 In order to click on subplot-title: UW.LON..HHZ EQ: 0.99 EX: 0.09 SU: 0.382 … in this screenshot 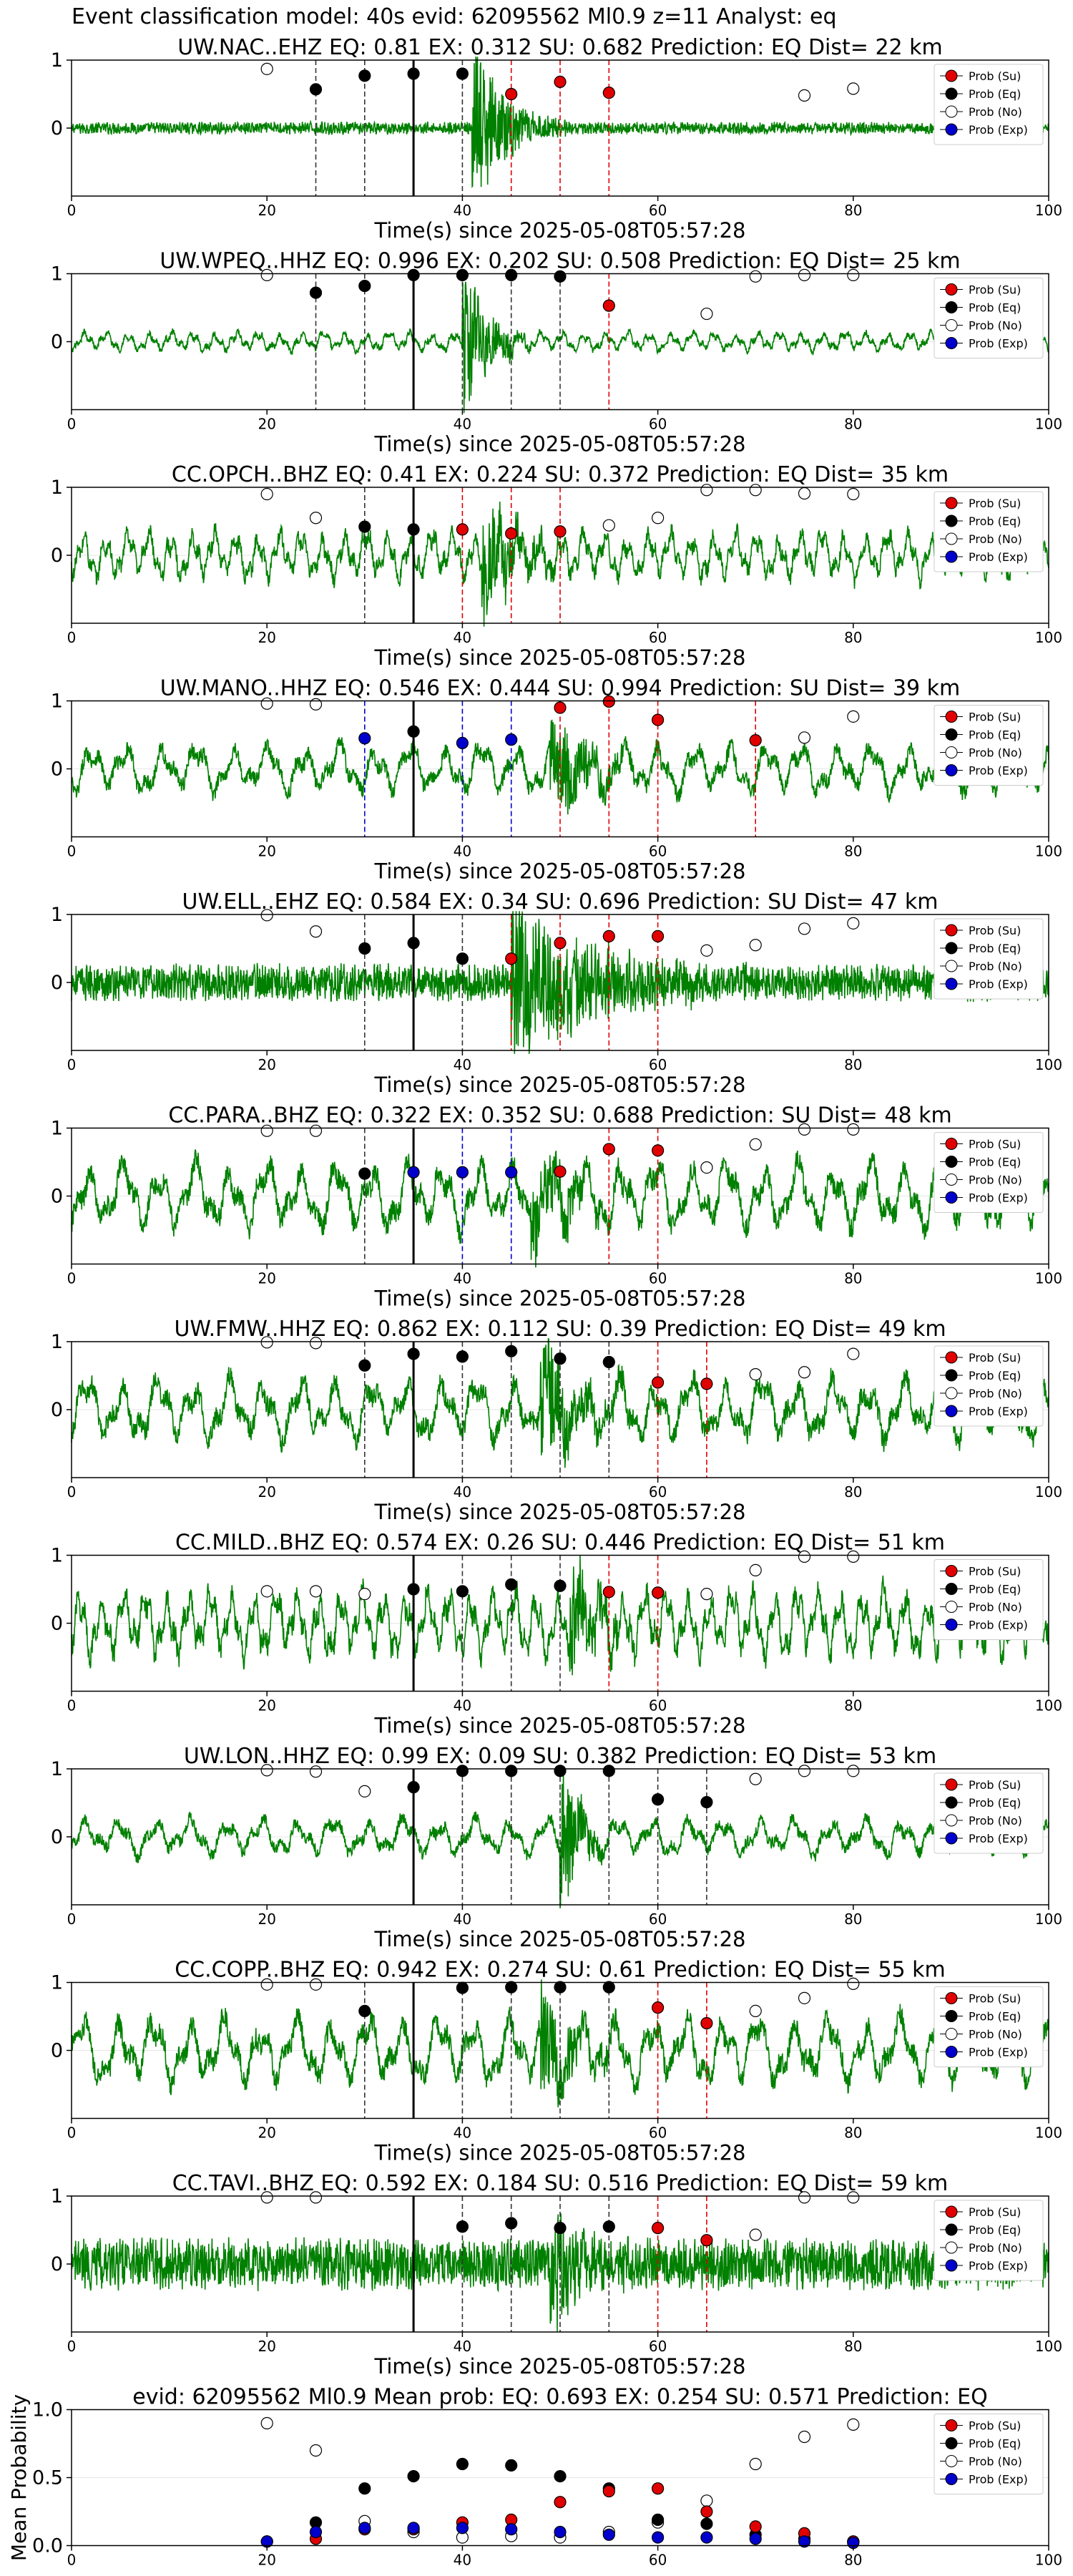, I will do `click(560, 1756)`.